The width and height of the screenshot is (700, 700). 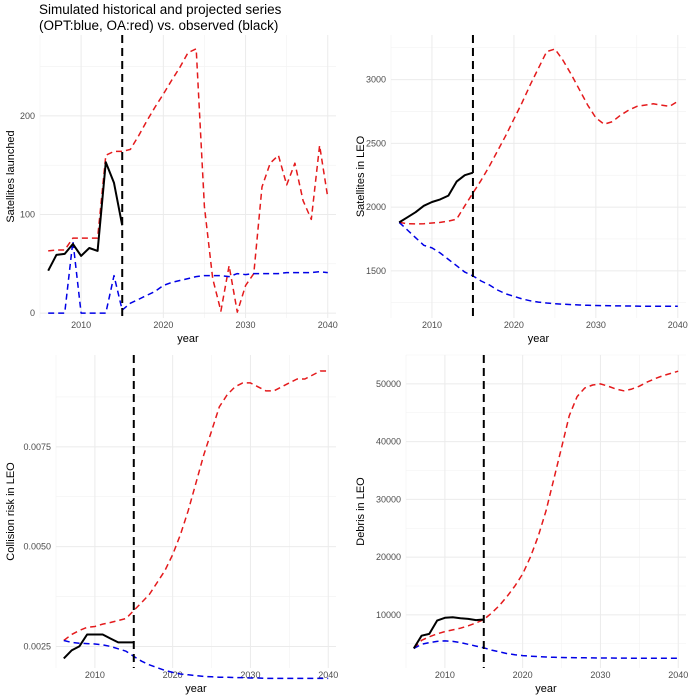 I want to click on y-tick-label: 10000, so click(x=388, y=615).